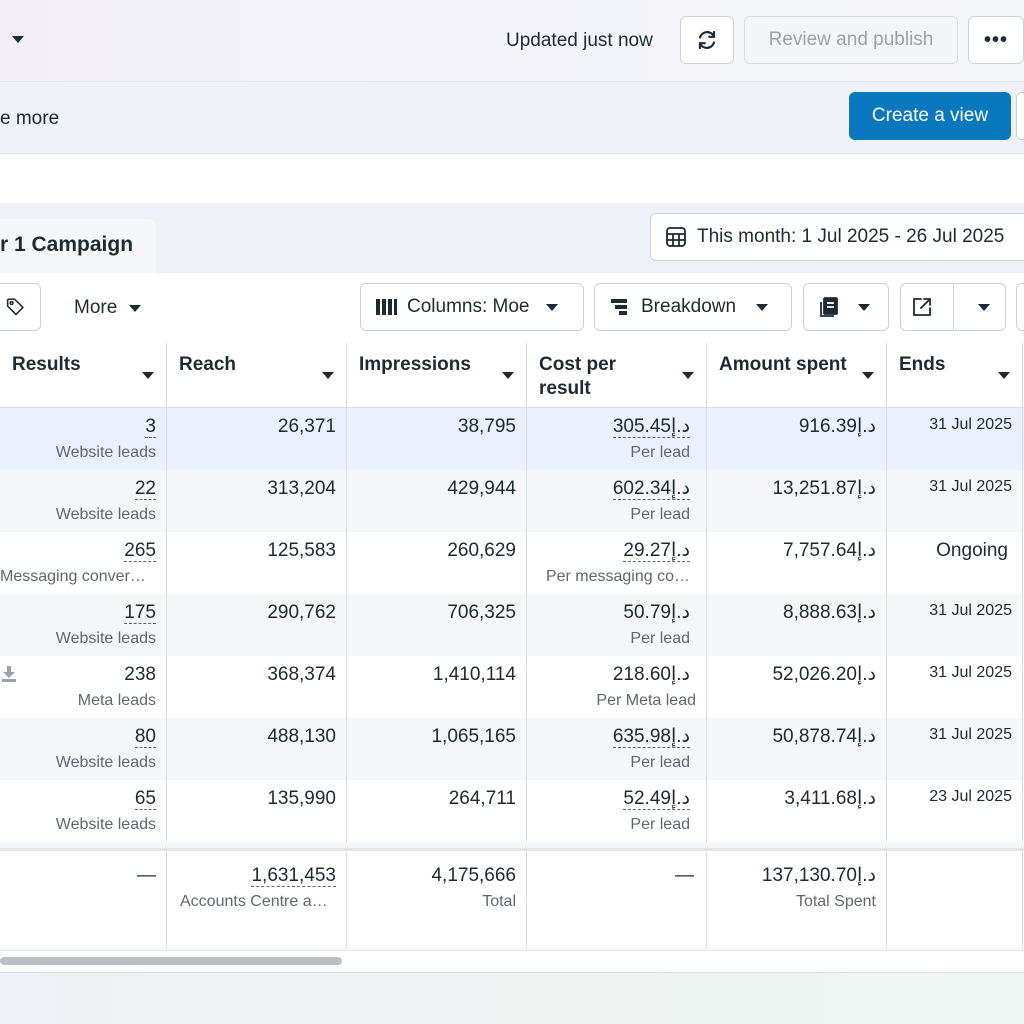 This screenshot has height=1024, width=1024. What do you see at coordinates (1020, 307) in the screenshot?
I see `toolbar-overflow-button` at bounding box center [1020, 307].